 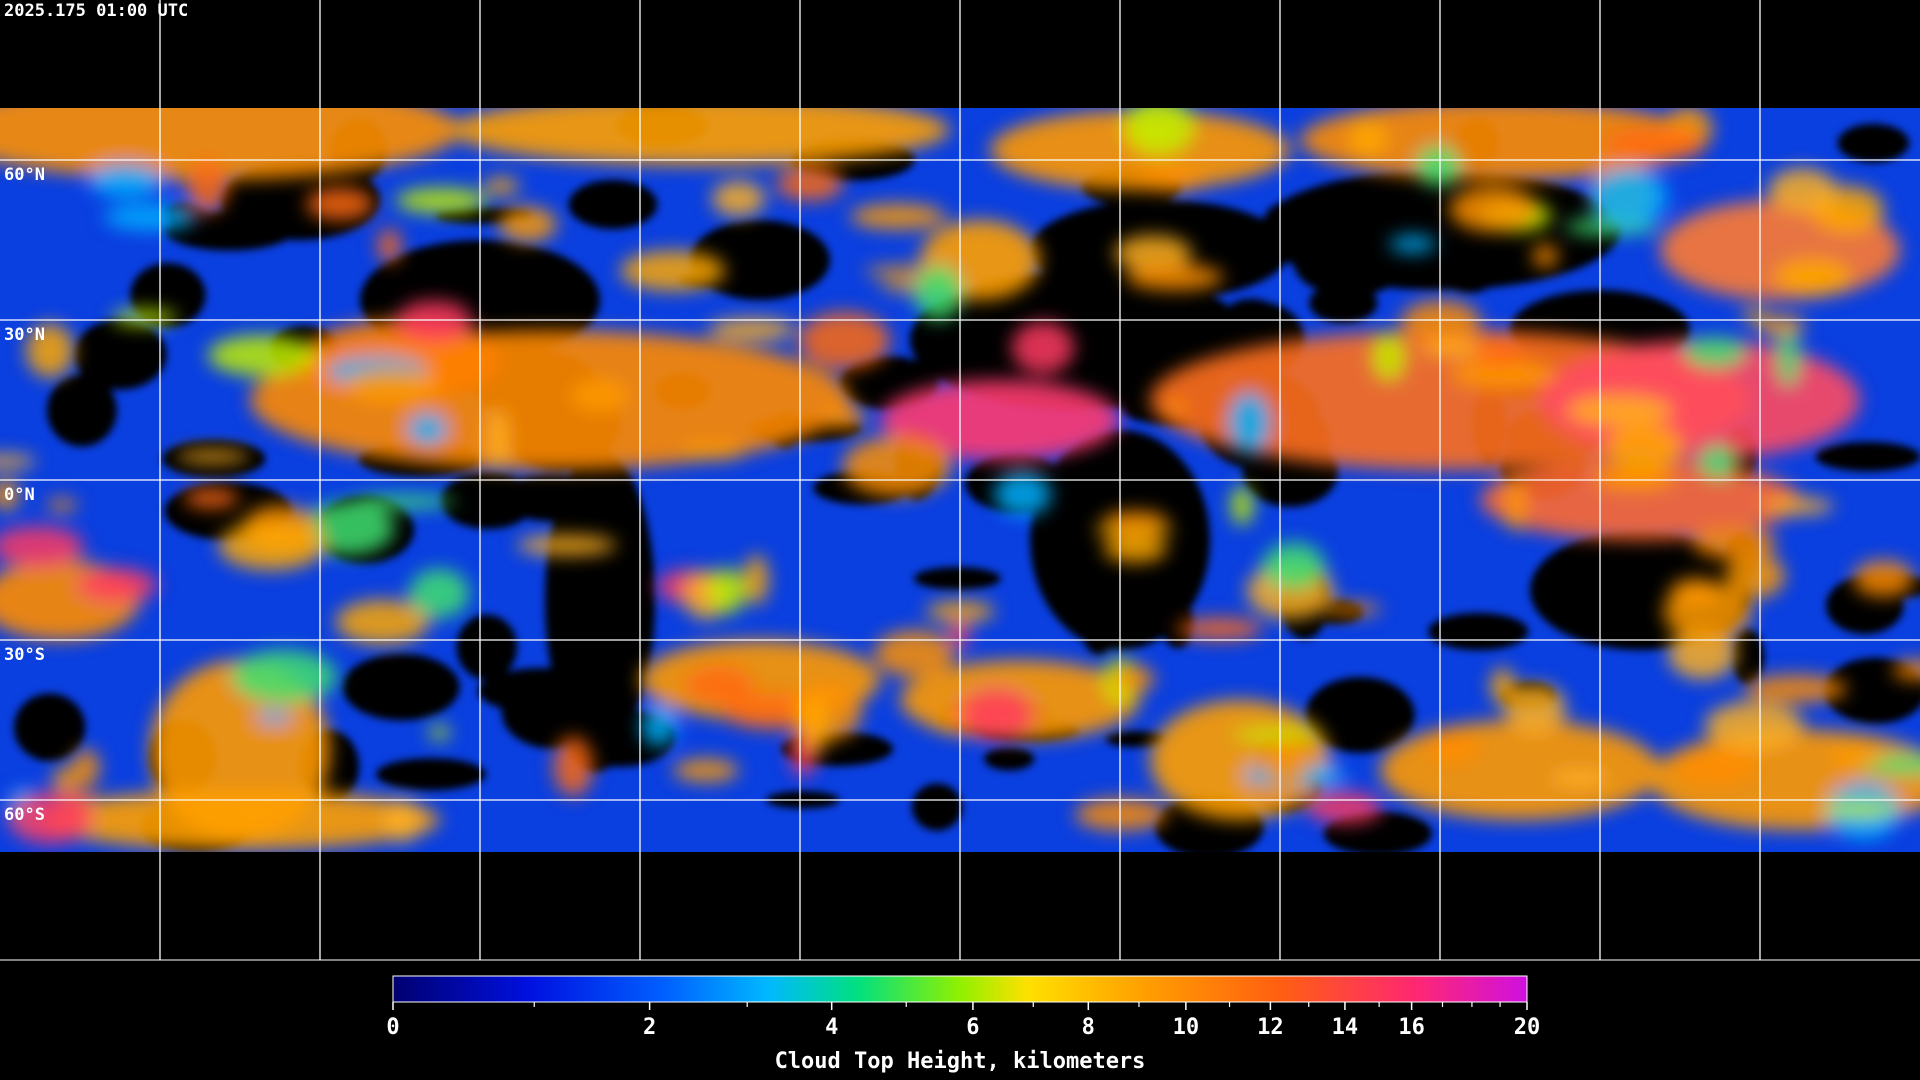 What do you see at coordinates (392, 1027) in the screenshot?
I see `colorbar-tick-label: 0` at bounding box center [392, 1027].